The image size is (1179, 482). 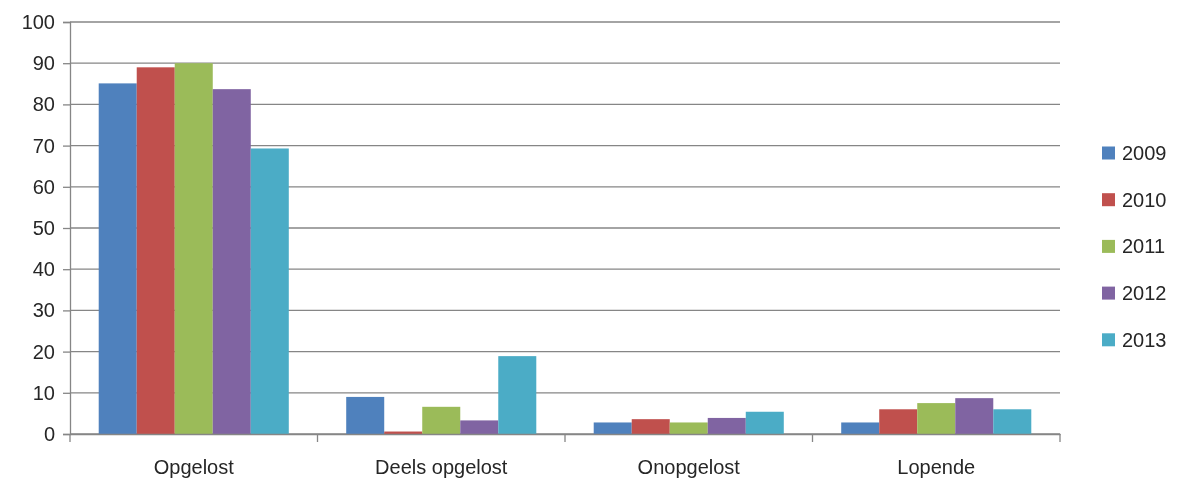 What do you see at coordinates (43, 104) in the screenshot?
I see `y-tick-label: 80` at bounding box center [43, 104].